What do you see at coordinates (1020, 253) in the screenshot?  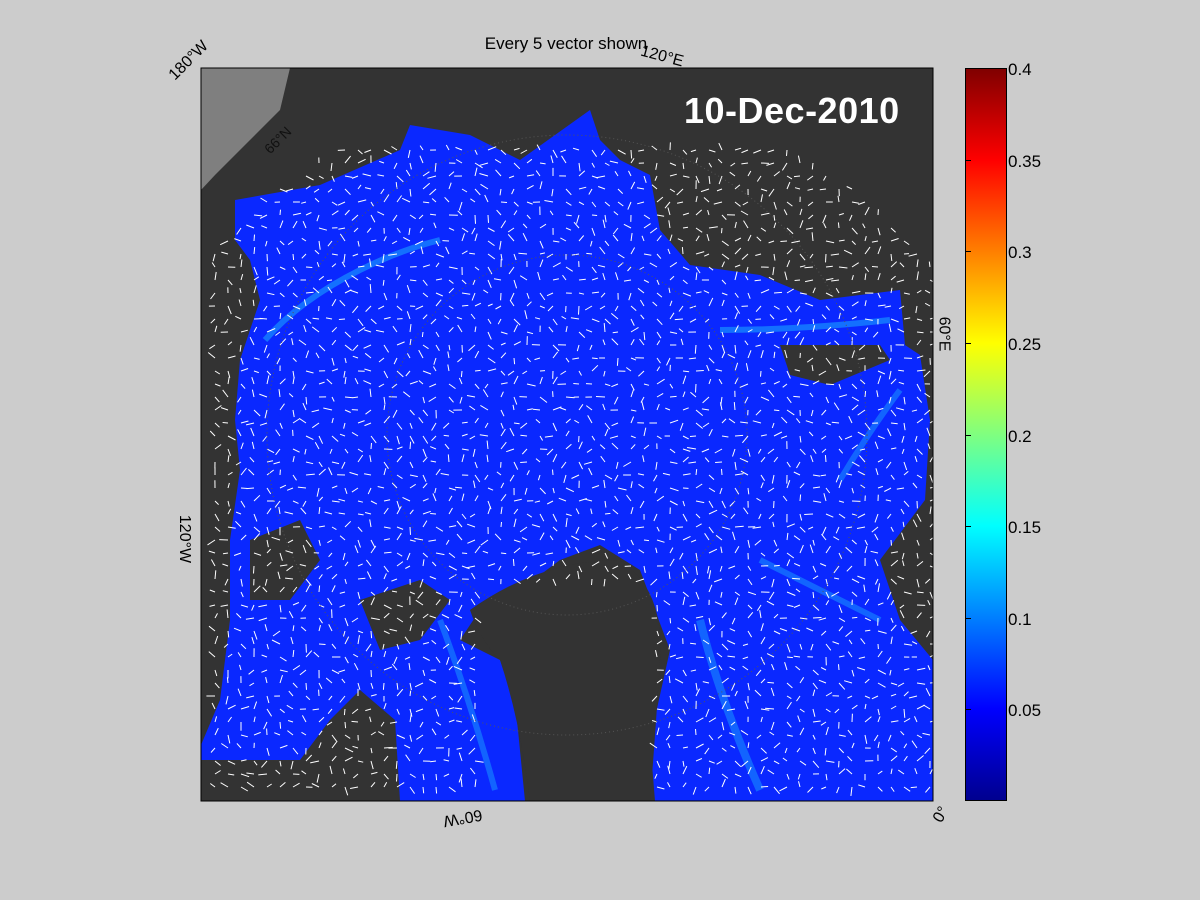 I see `colorbar-tick-label: 0.3` at bounding box center [1020, 253].